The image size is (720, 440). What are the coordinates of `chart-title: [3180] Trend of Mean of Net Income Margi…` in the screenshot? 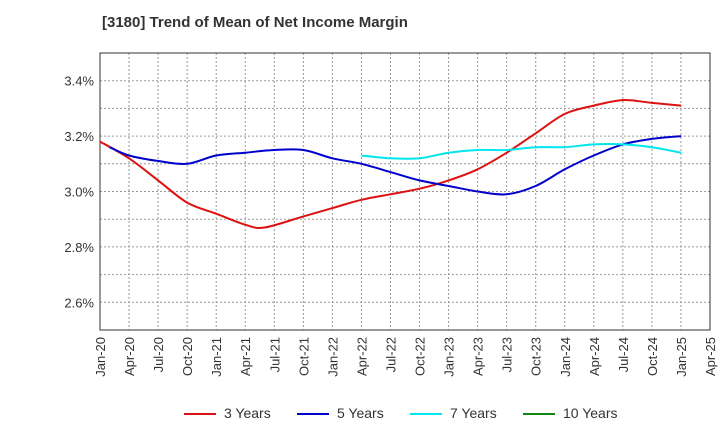 It's located at (255, 22).